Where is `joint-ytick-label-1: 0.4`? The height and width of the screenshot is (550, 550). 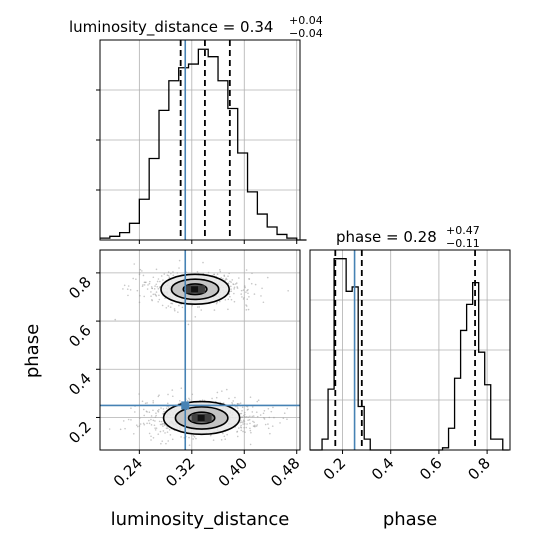 joint-ytick-label-1: 0.4 is located at coordinates (80, 384).